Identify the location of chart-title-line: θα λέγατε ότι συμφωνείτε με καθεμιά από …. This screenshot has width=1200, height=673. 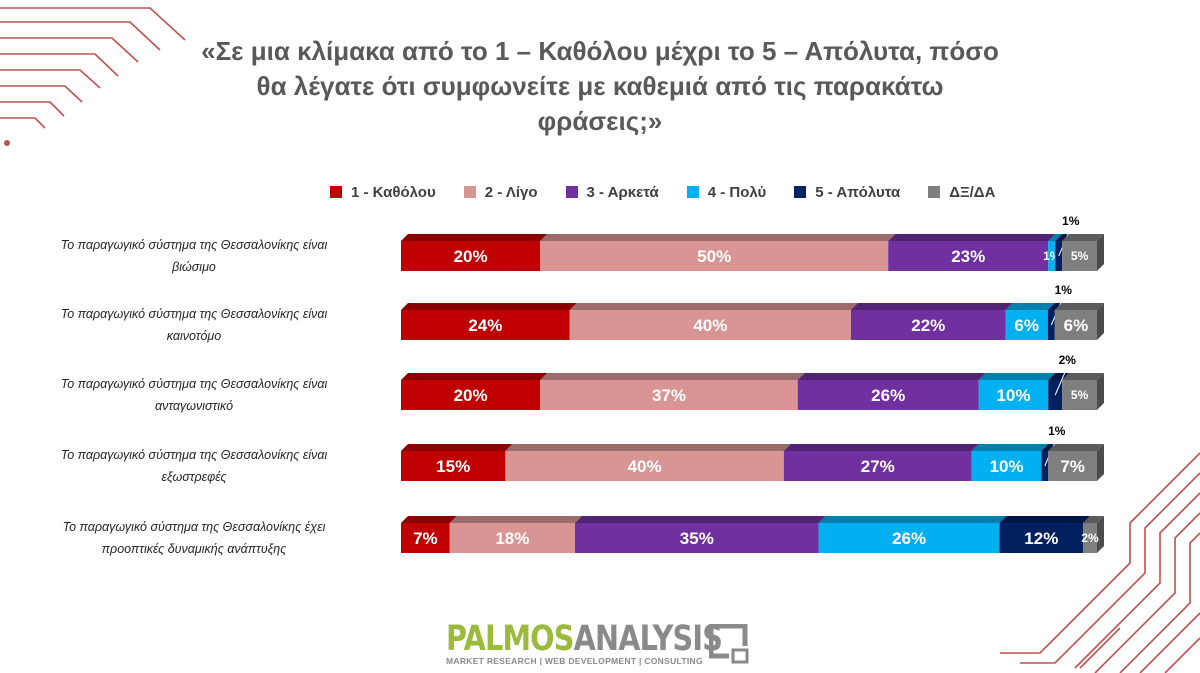
(600, 86).